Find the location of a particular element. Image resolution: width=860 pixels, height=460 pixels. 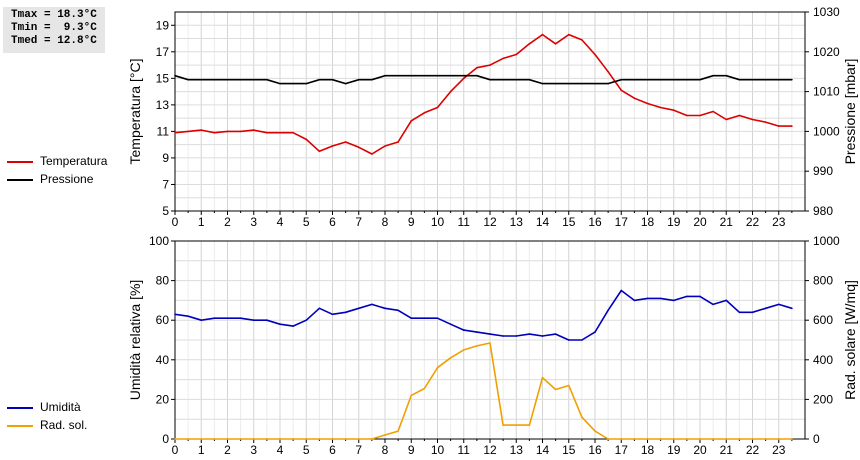

chart1-left-tick-label: 17 is located at coordinates (163, 52).